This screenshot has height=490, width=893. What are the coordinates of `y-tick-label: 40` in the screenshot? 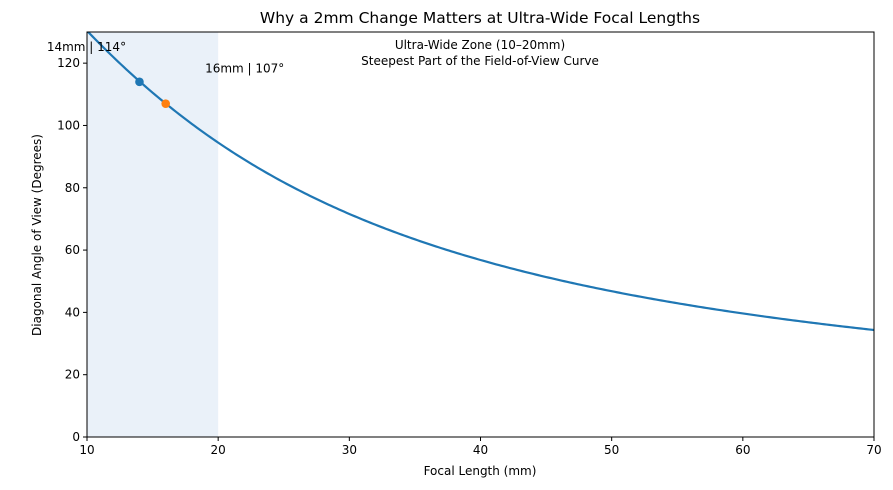 It's located at (72, 312).